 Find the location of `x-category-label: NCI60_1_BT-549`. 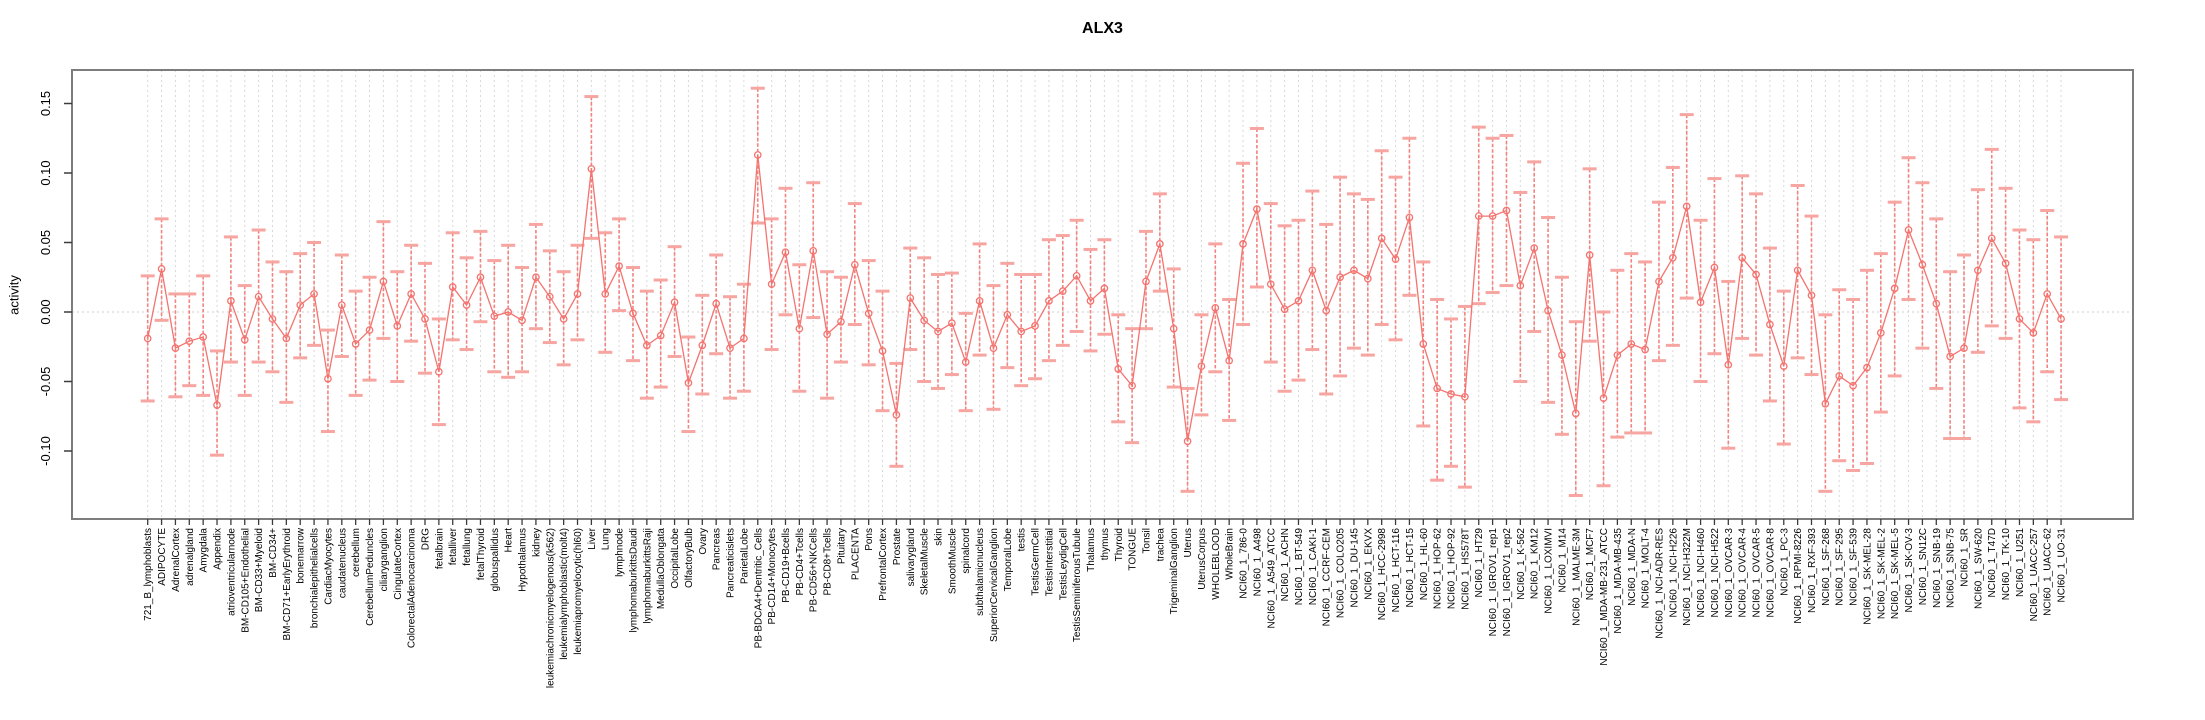

x-category-label: NCI60_1_BT-549 is located at coordinates (1299, 567).